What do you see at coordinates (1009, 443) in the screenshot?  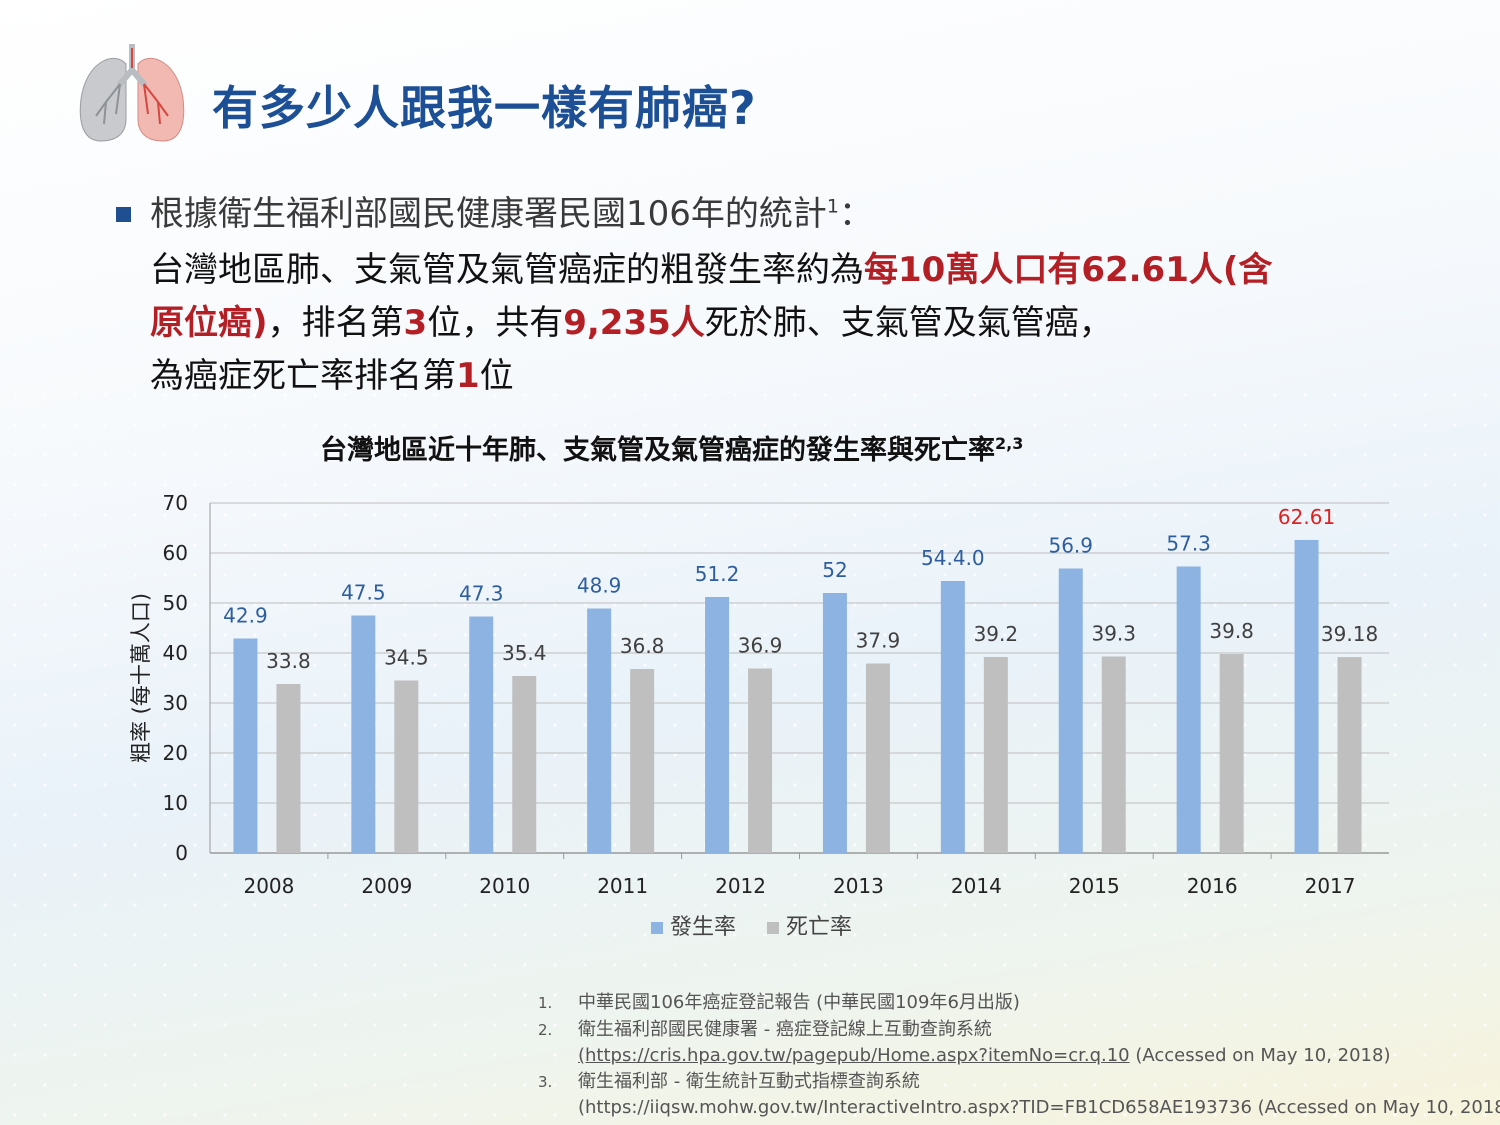 I see `chart-title-footnote-ref: 2,3` at bounding box center [1009, 443].